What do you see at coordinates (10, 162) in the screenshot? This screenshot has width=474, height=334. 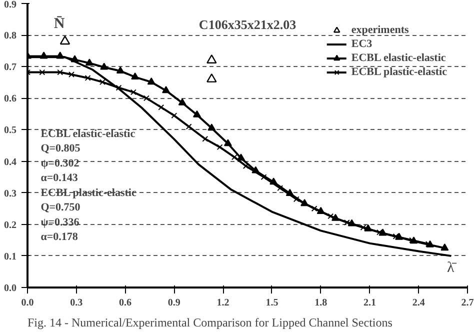 I see `y-tick-label: 0.4` at bounding box center [10, 162].